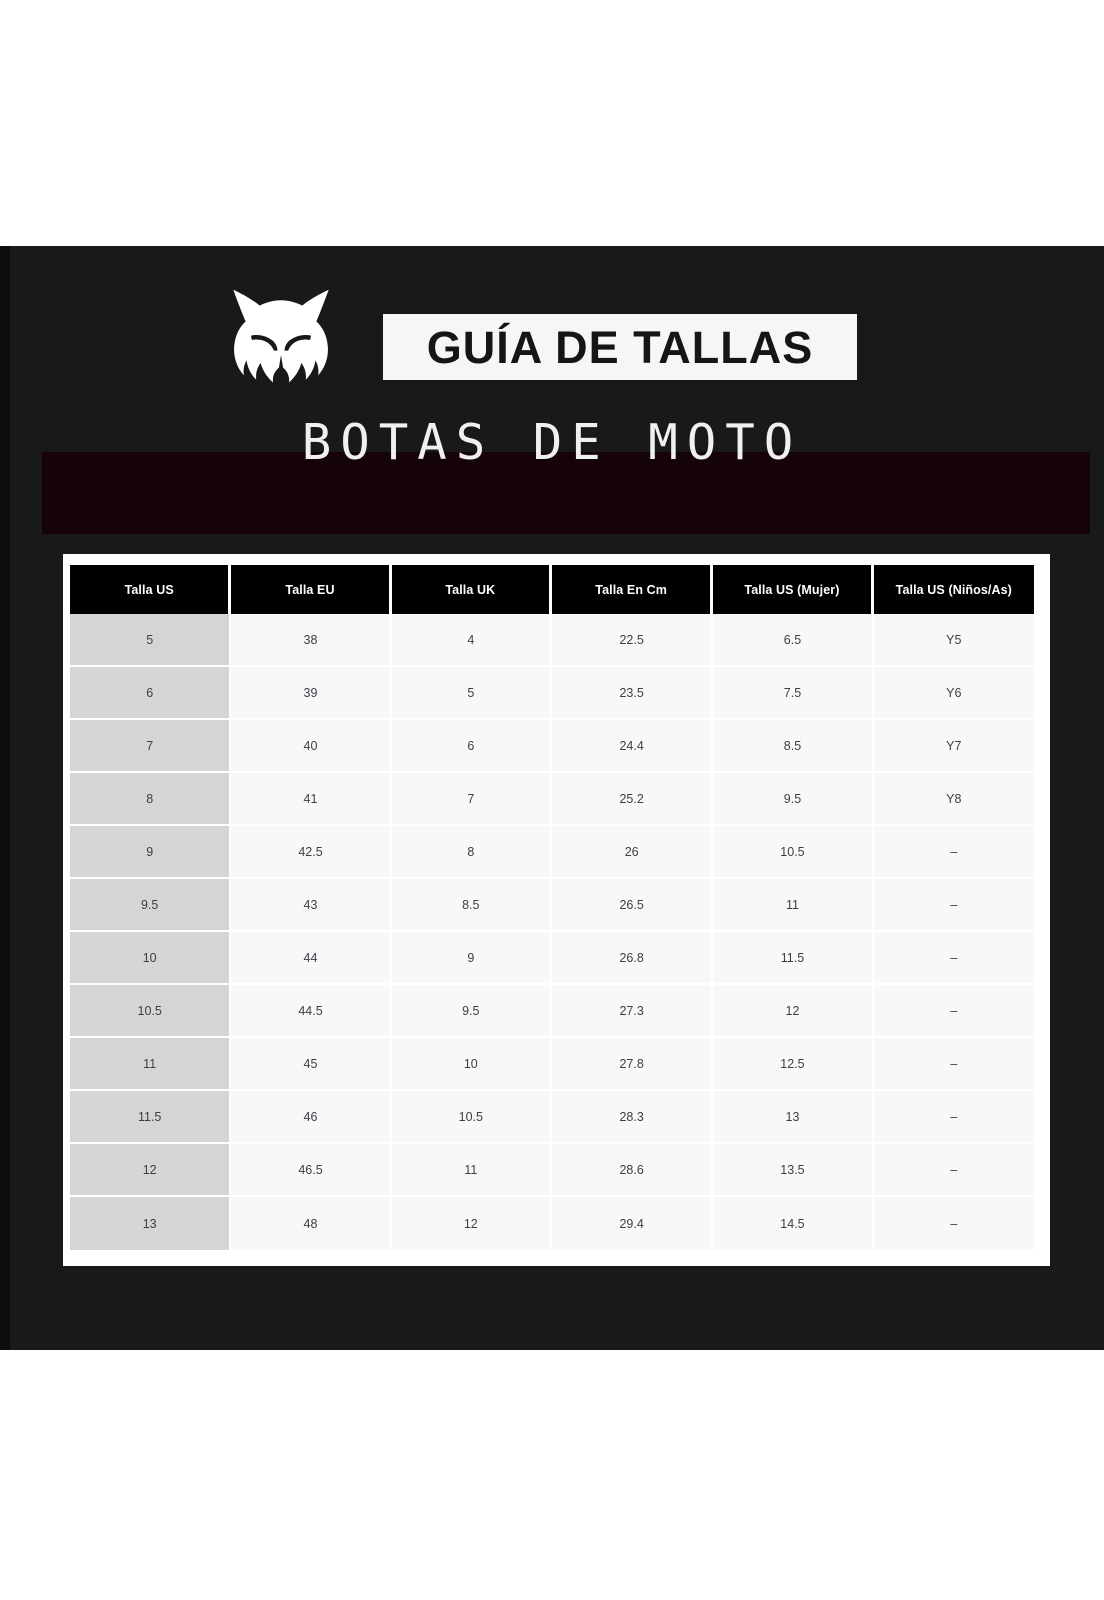 Image resolution: width=1104 pixels, height=1600 pixels. I want to click on cell-talla-uk: 6, so click(471, 746).